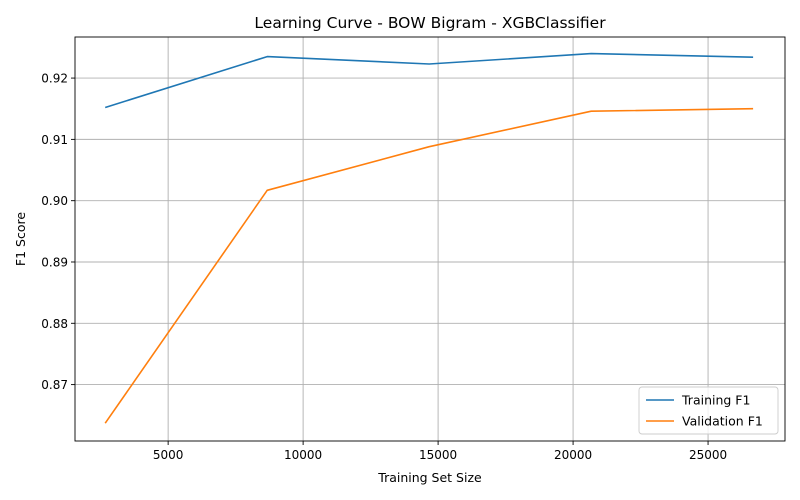  I want to click on y-tick-label: 0.92, so click(54, 79).